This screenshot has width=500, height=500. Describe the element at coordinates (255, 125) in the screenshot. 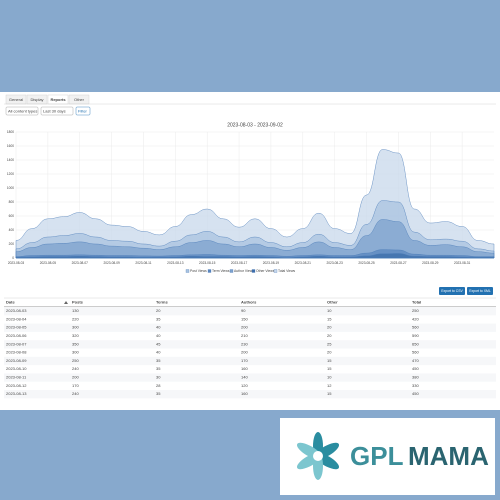

I see `chart-title: 2023-08-03 - 2023-09-02` at that location.